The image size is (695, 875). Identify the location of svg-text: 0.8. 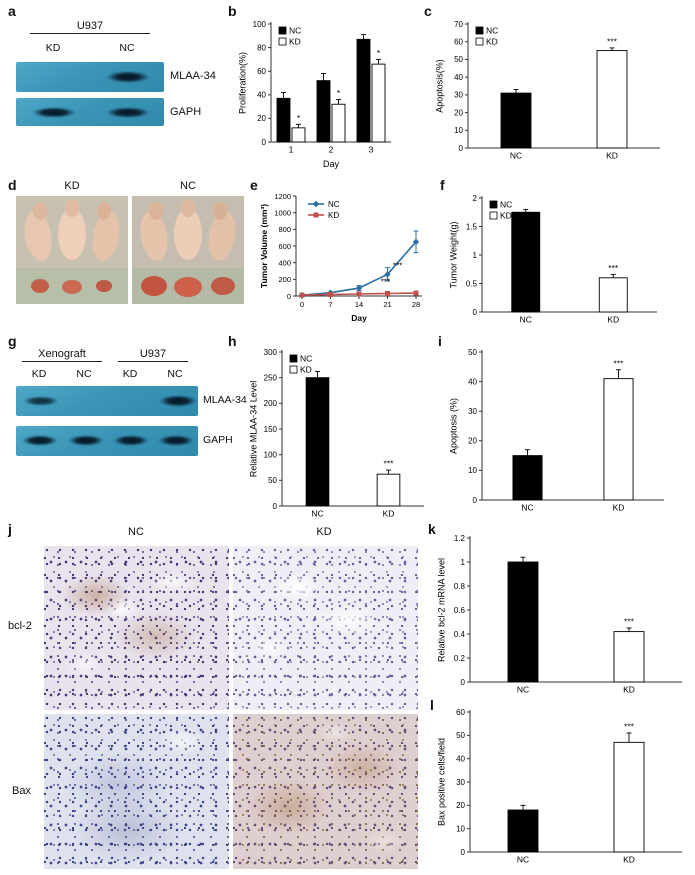
(460, 586).